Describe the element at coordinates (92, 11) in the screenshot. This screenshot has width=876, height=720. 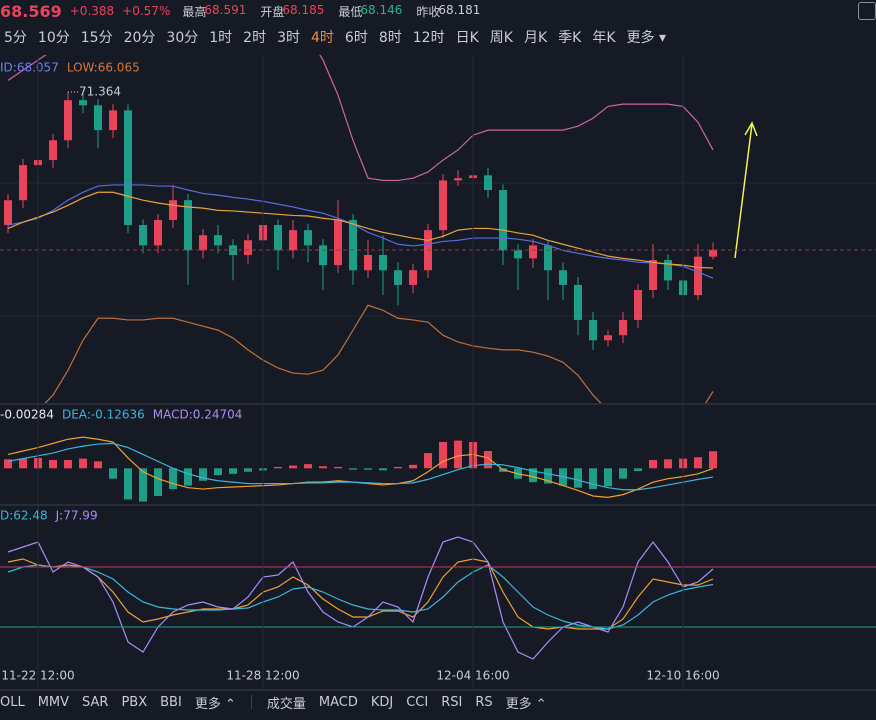
I see `change: +0.388` at that location.